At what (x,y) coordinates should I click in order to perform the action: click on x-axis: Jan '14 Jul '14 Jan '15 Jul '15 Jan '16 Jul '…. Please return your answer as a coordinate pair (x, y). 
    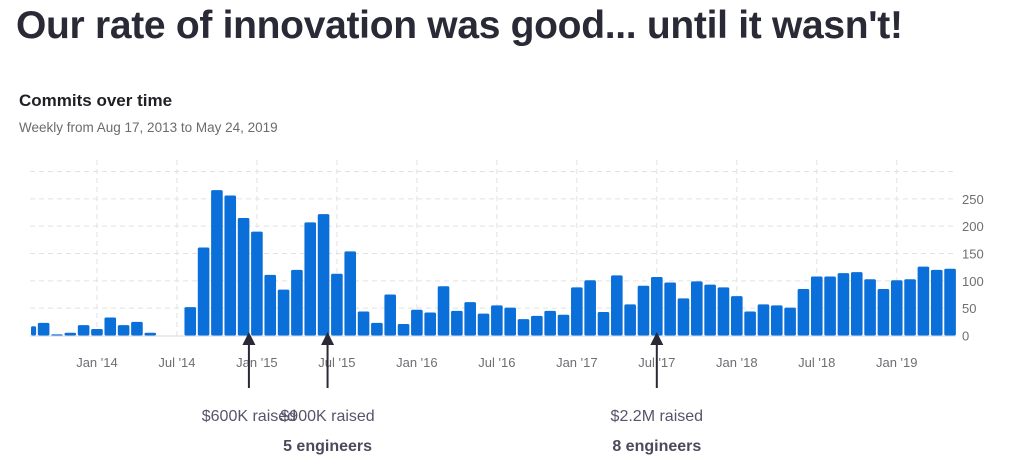
    Looking at the image, I should click on (493, 352).